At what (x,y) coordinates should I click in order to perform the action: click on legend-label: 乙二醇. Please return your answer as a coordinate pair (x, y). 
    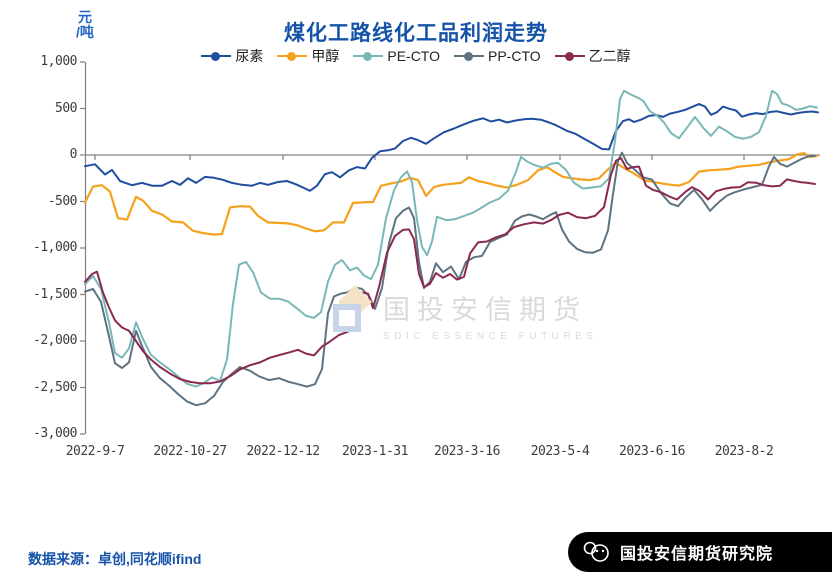
    Looking at the image, I should click on (609, 56).